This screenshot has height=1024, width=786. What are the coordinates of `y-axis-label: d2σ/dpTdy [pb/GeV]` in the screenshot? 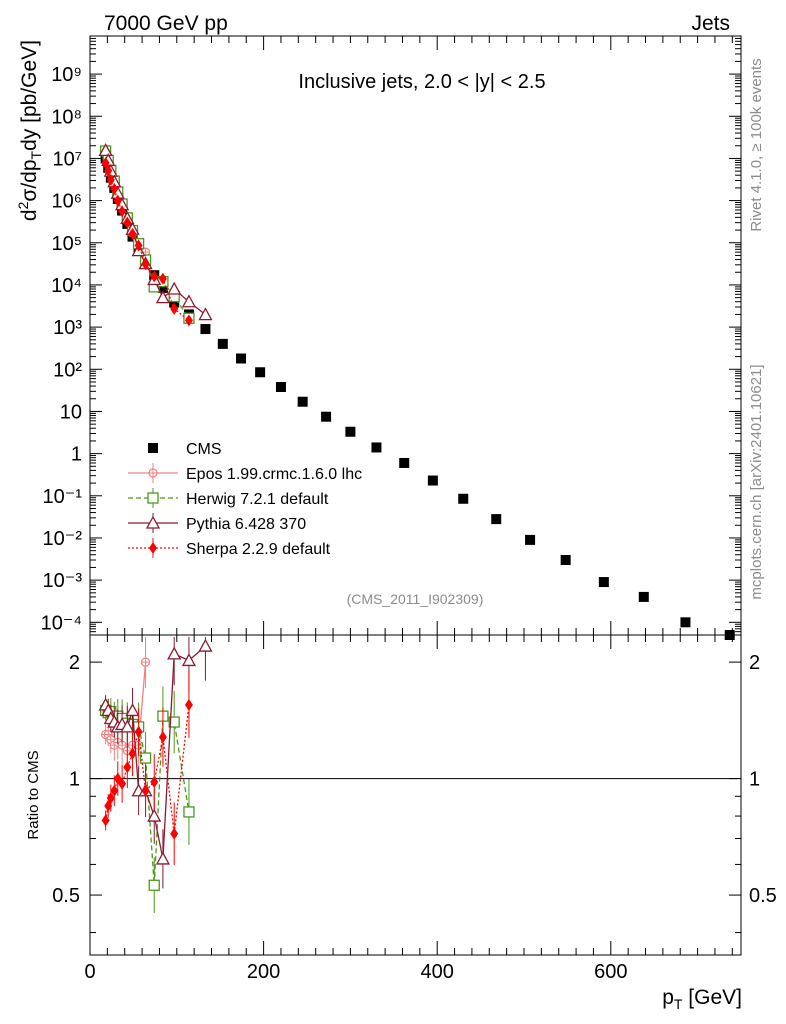 It's located at (29, 130).